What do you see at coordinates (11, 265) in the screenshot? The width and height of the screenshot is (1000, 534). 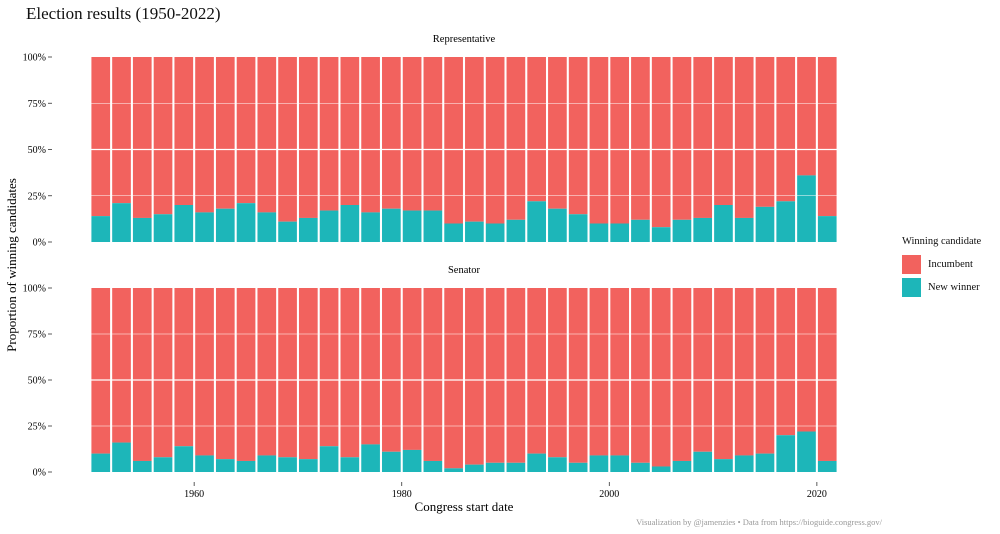 I see `y-axis-title: Proportion of winning candidates` at bounding box center [11, 265].